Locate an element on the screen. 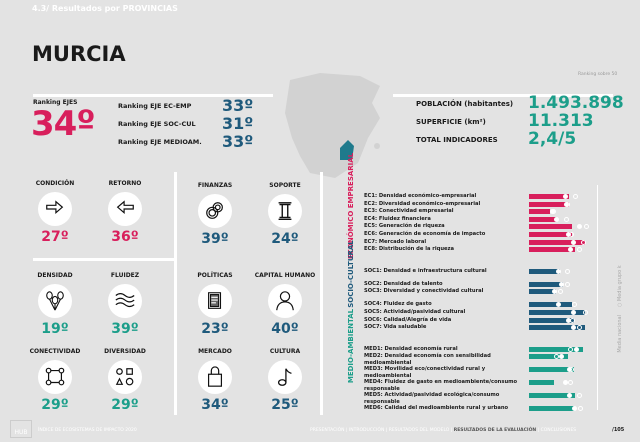  ranking-note: Ranking sobre 50 is located at coordinates (598, 74).